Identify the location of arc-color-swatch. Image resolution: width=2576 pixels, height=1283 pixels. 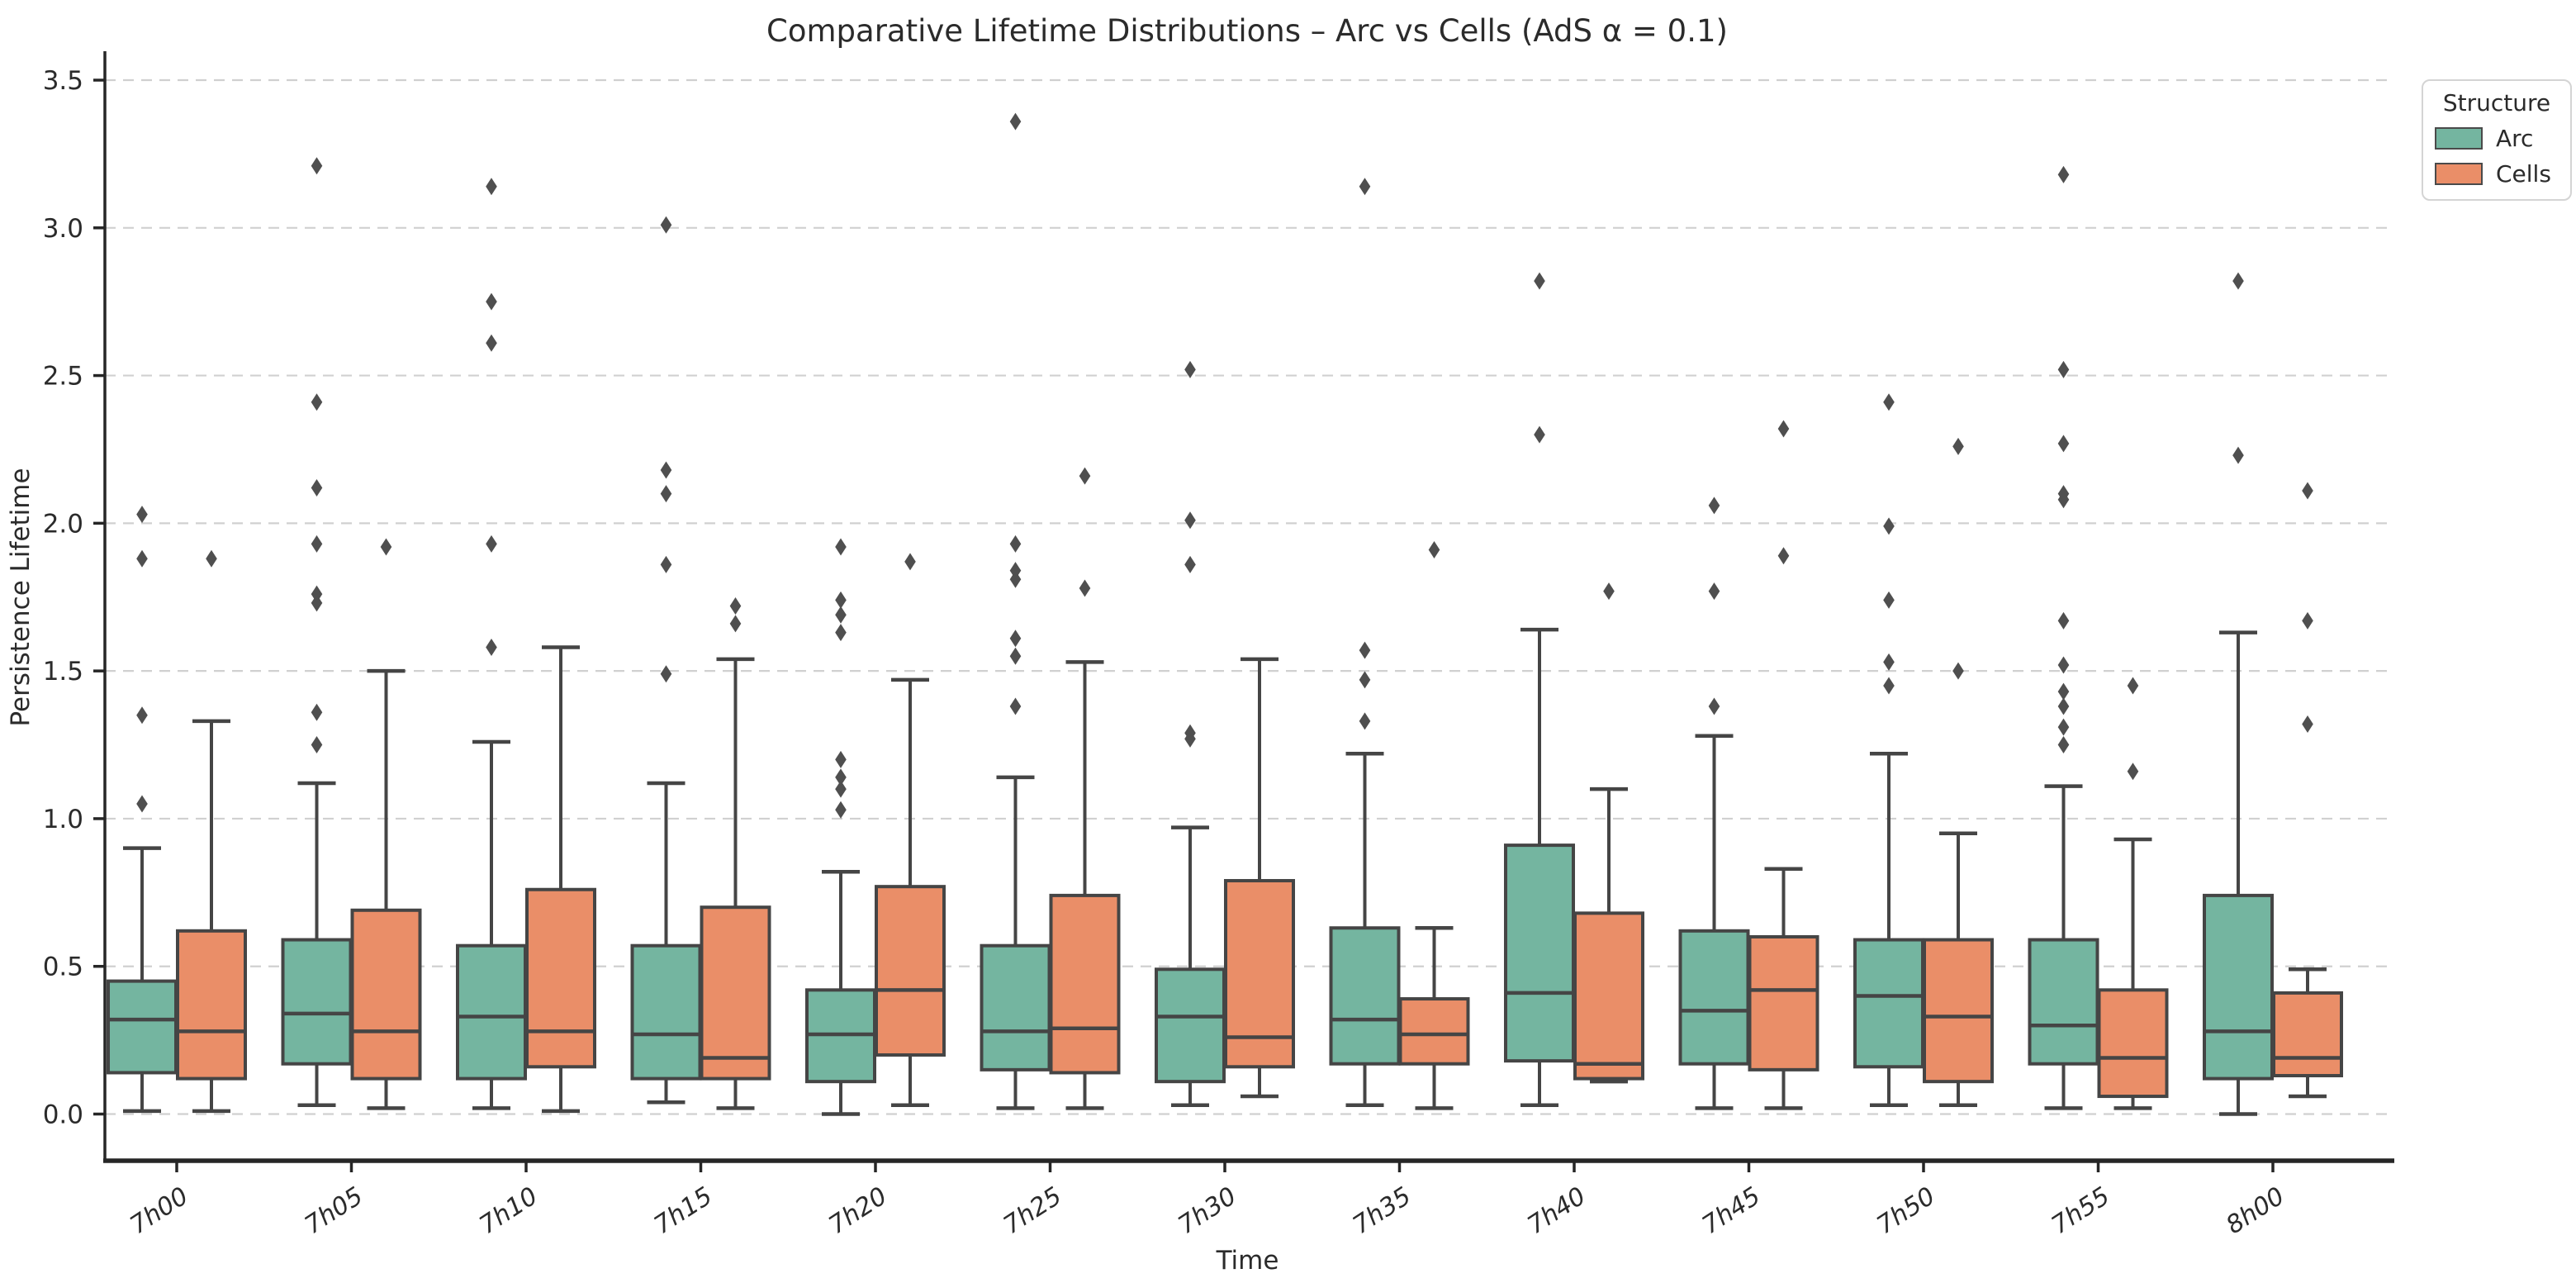
(2459, 138).